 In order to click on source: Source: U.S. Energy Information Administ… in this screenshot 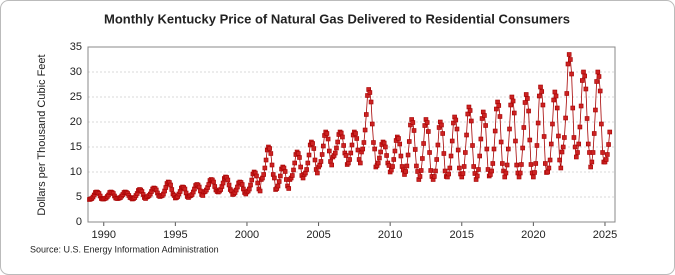, I will do `click(124, 249)`.